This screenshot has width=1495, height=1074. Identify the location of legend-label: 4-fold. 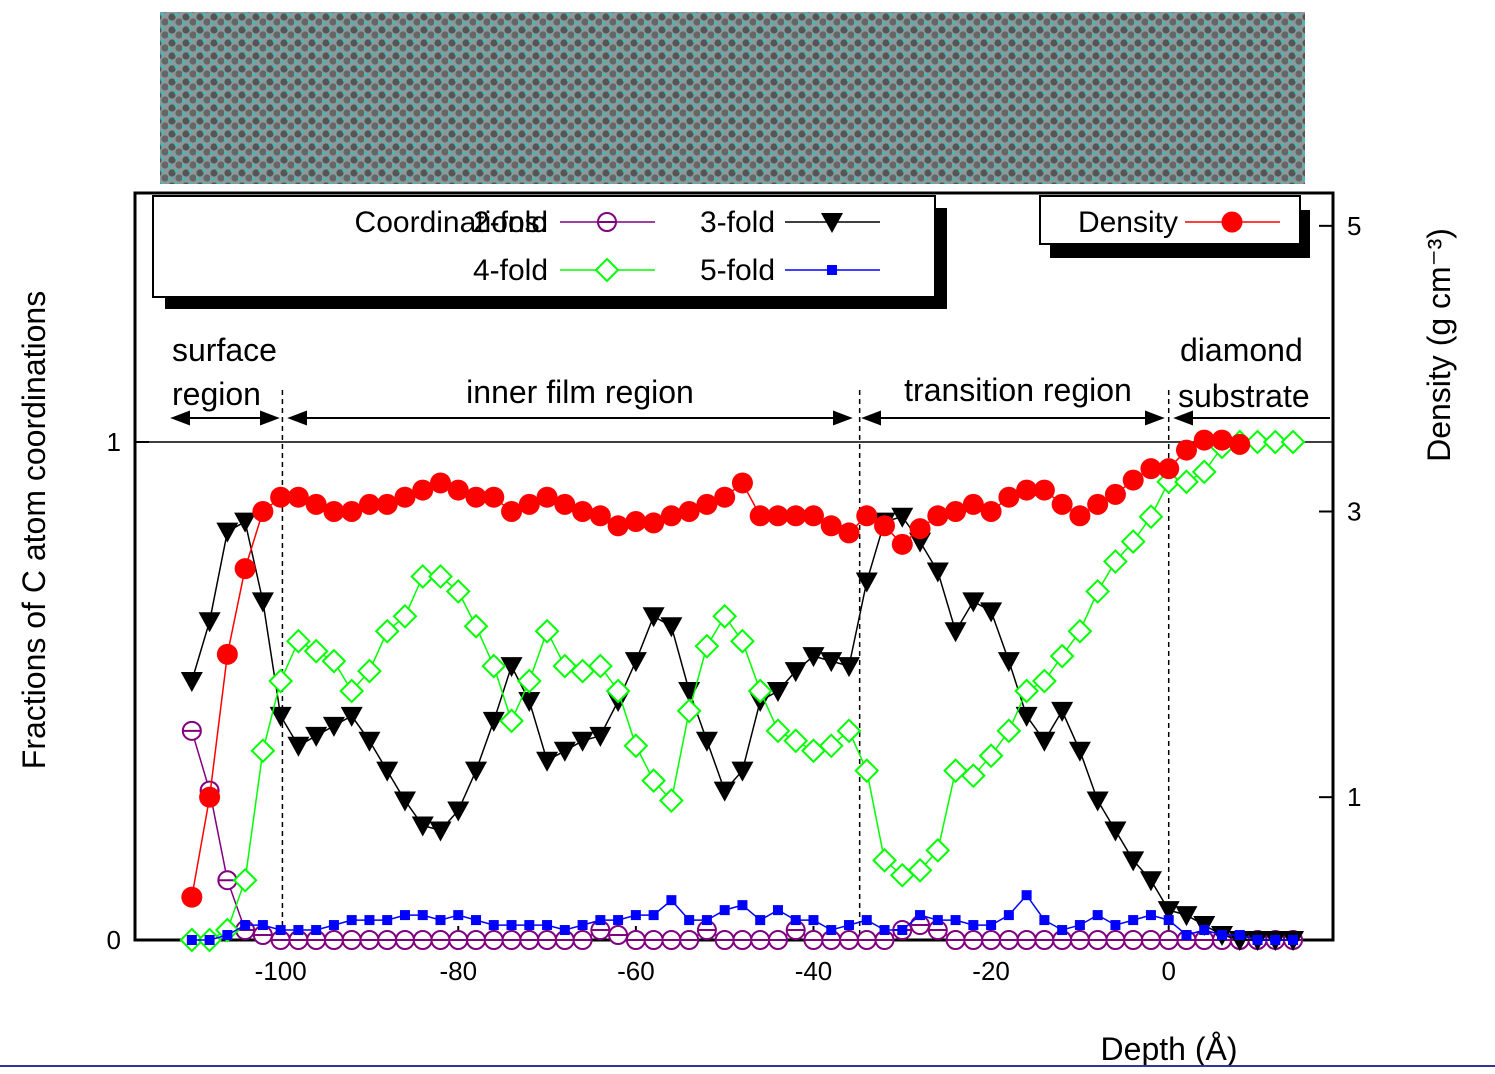
(510, 270).